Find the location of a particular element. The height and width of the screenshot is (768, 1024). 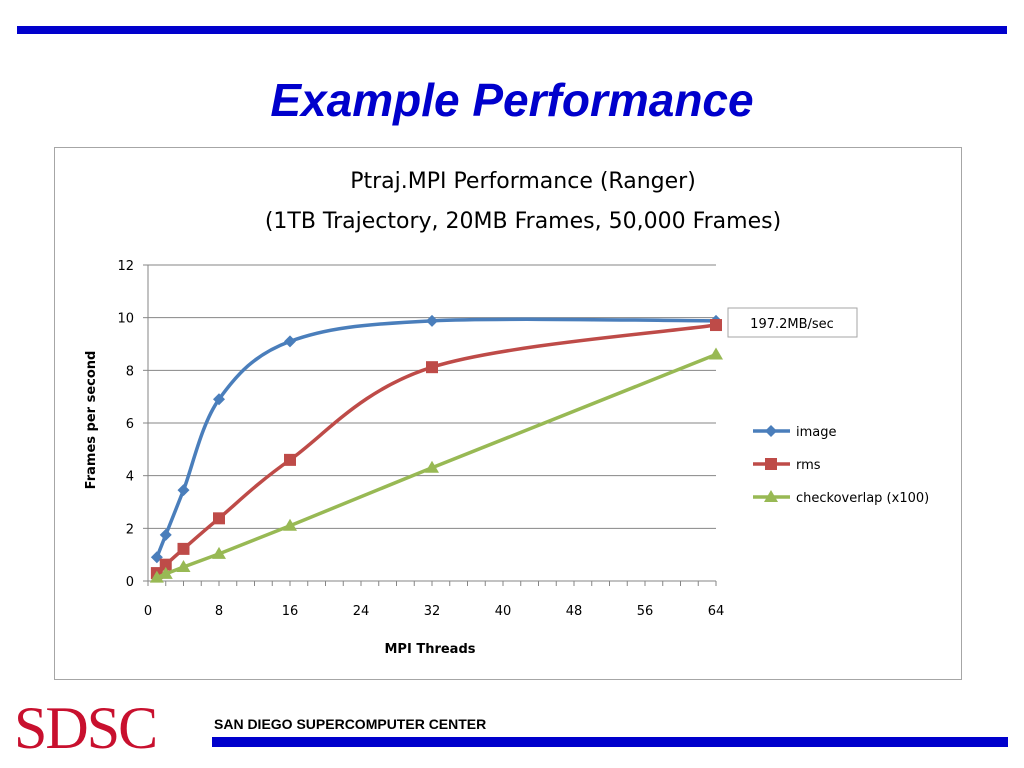

x-tick-label: 40 is located at coordinates (503, 611).